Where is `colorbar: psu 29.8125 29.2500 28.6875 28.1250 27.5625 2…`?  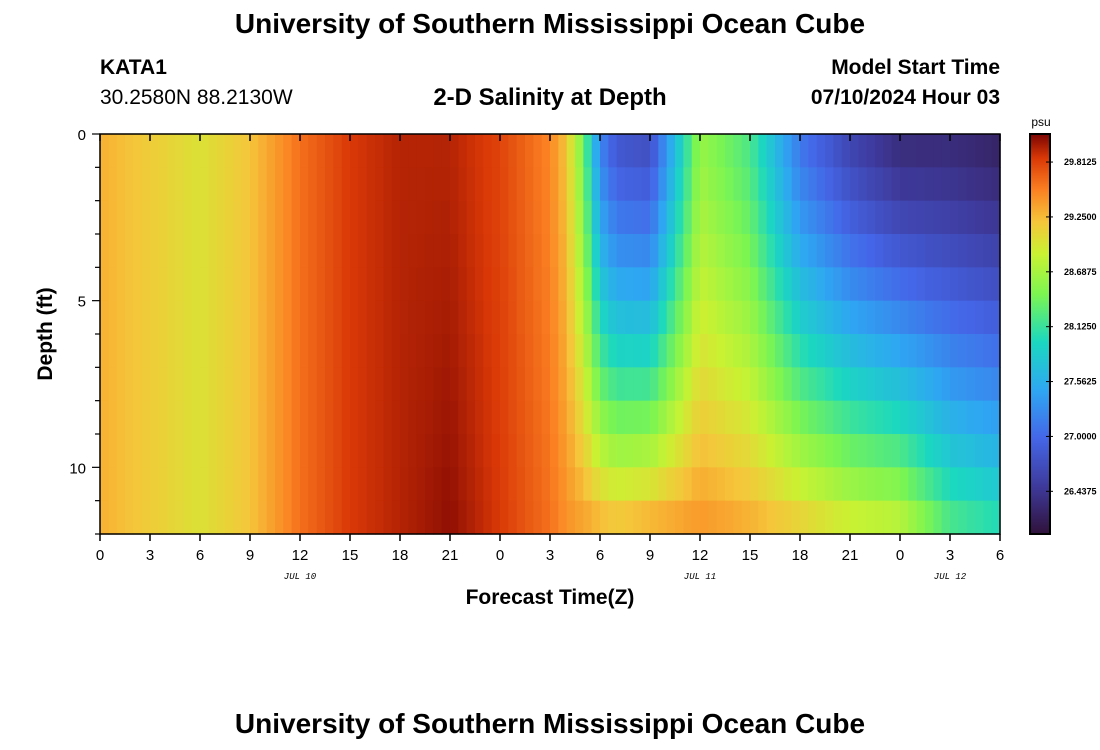
colorbar: psu 29.8125 29.2500 28.6875 28.1250 27.5625 2… is located at coordinates (1063, 325).